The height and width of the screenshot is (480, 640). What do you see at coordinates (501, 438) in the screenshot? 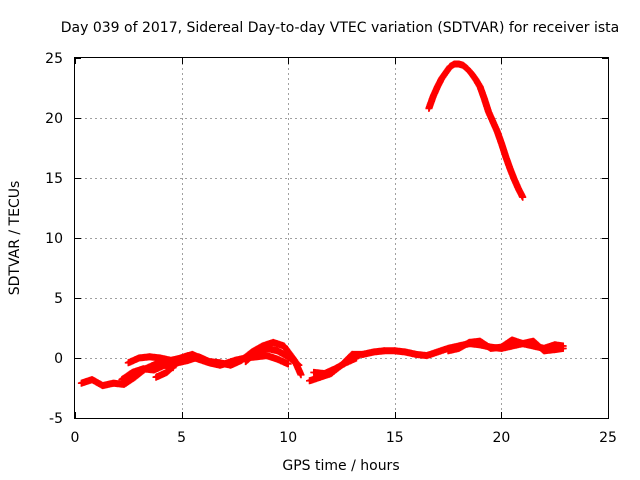
I see `x-tick-label: 20` at bounding box center [501, 438].